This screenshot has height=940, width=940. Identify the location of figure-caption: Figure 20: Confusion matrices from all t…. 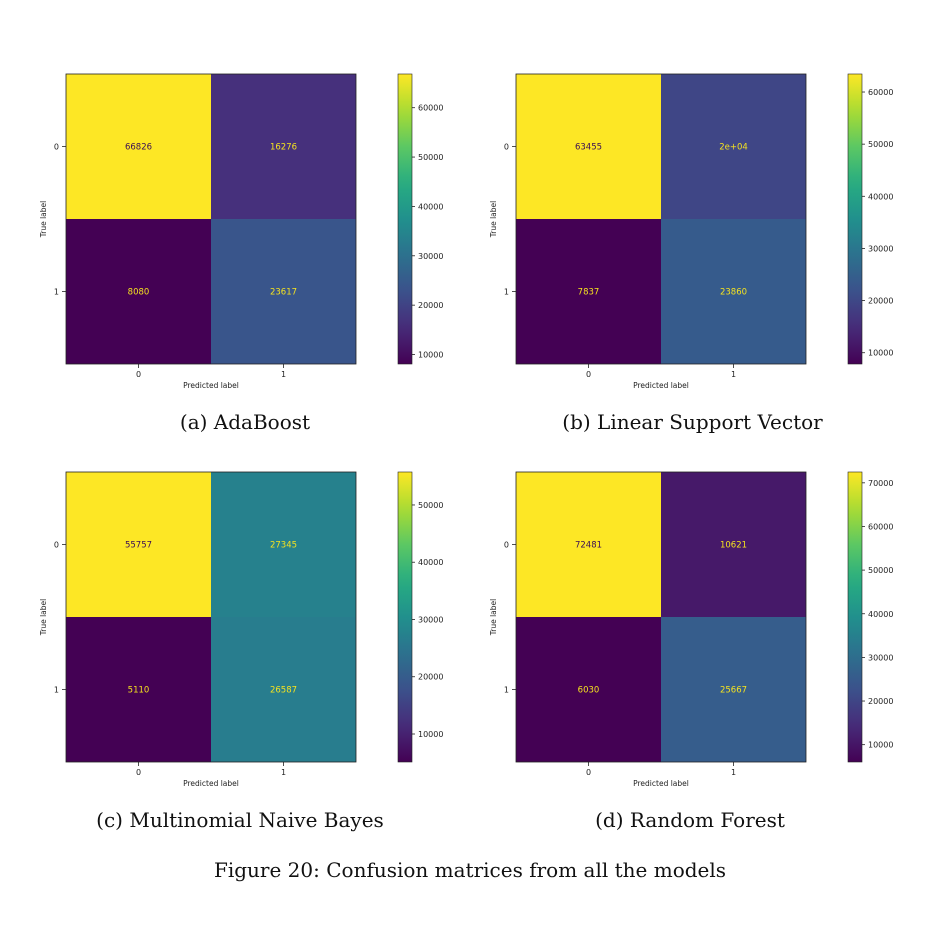
(470, 870).